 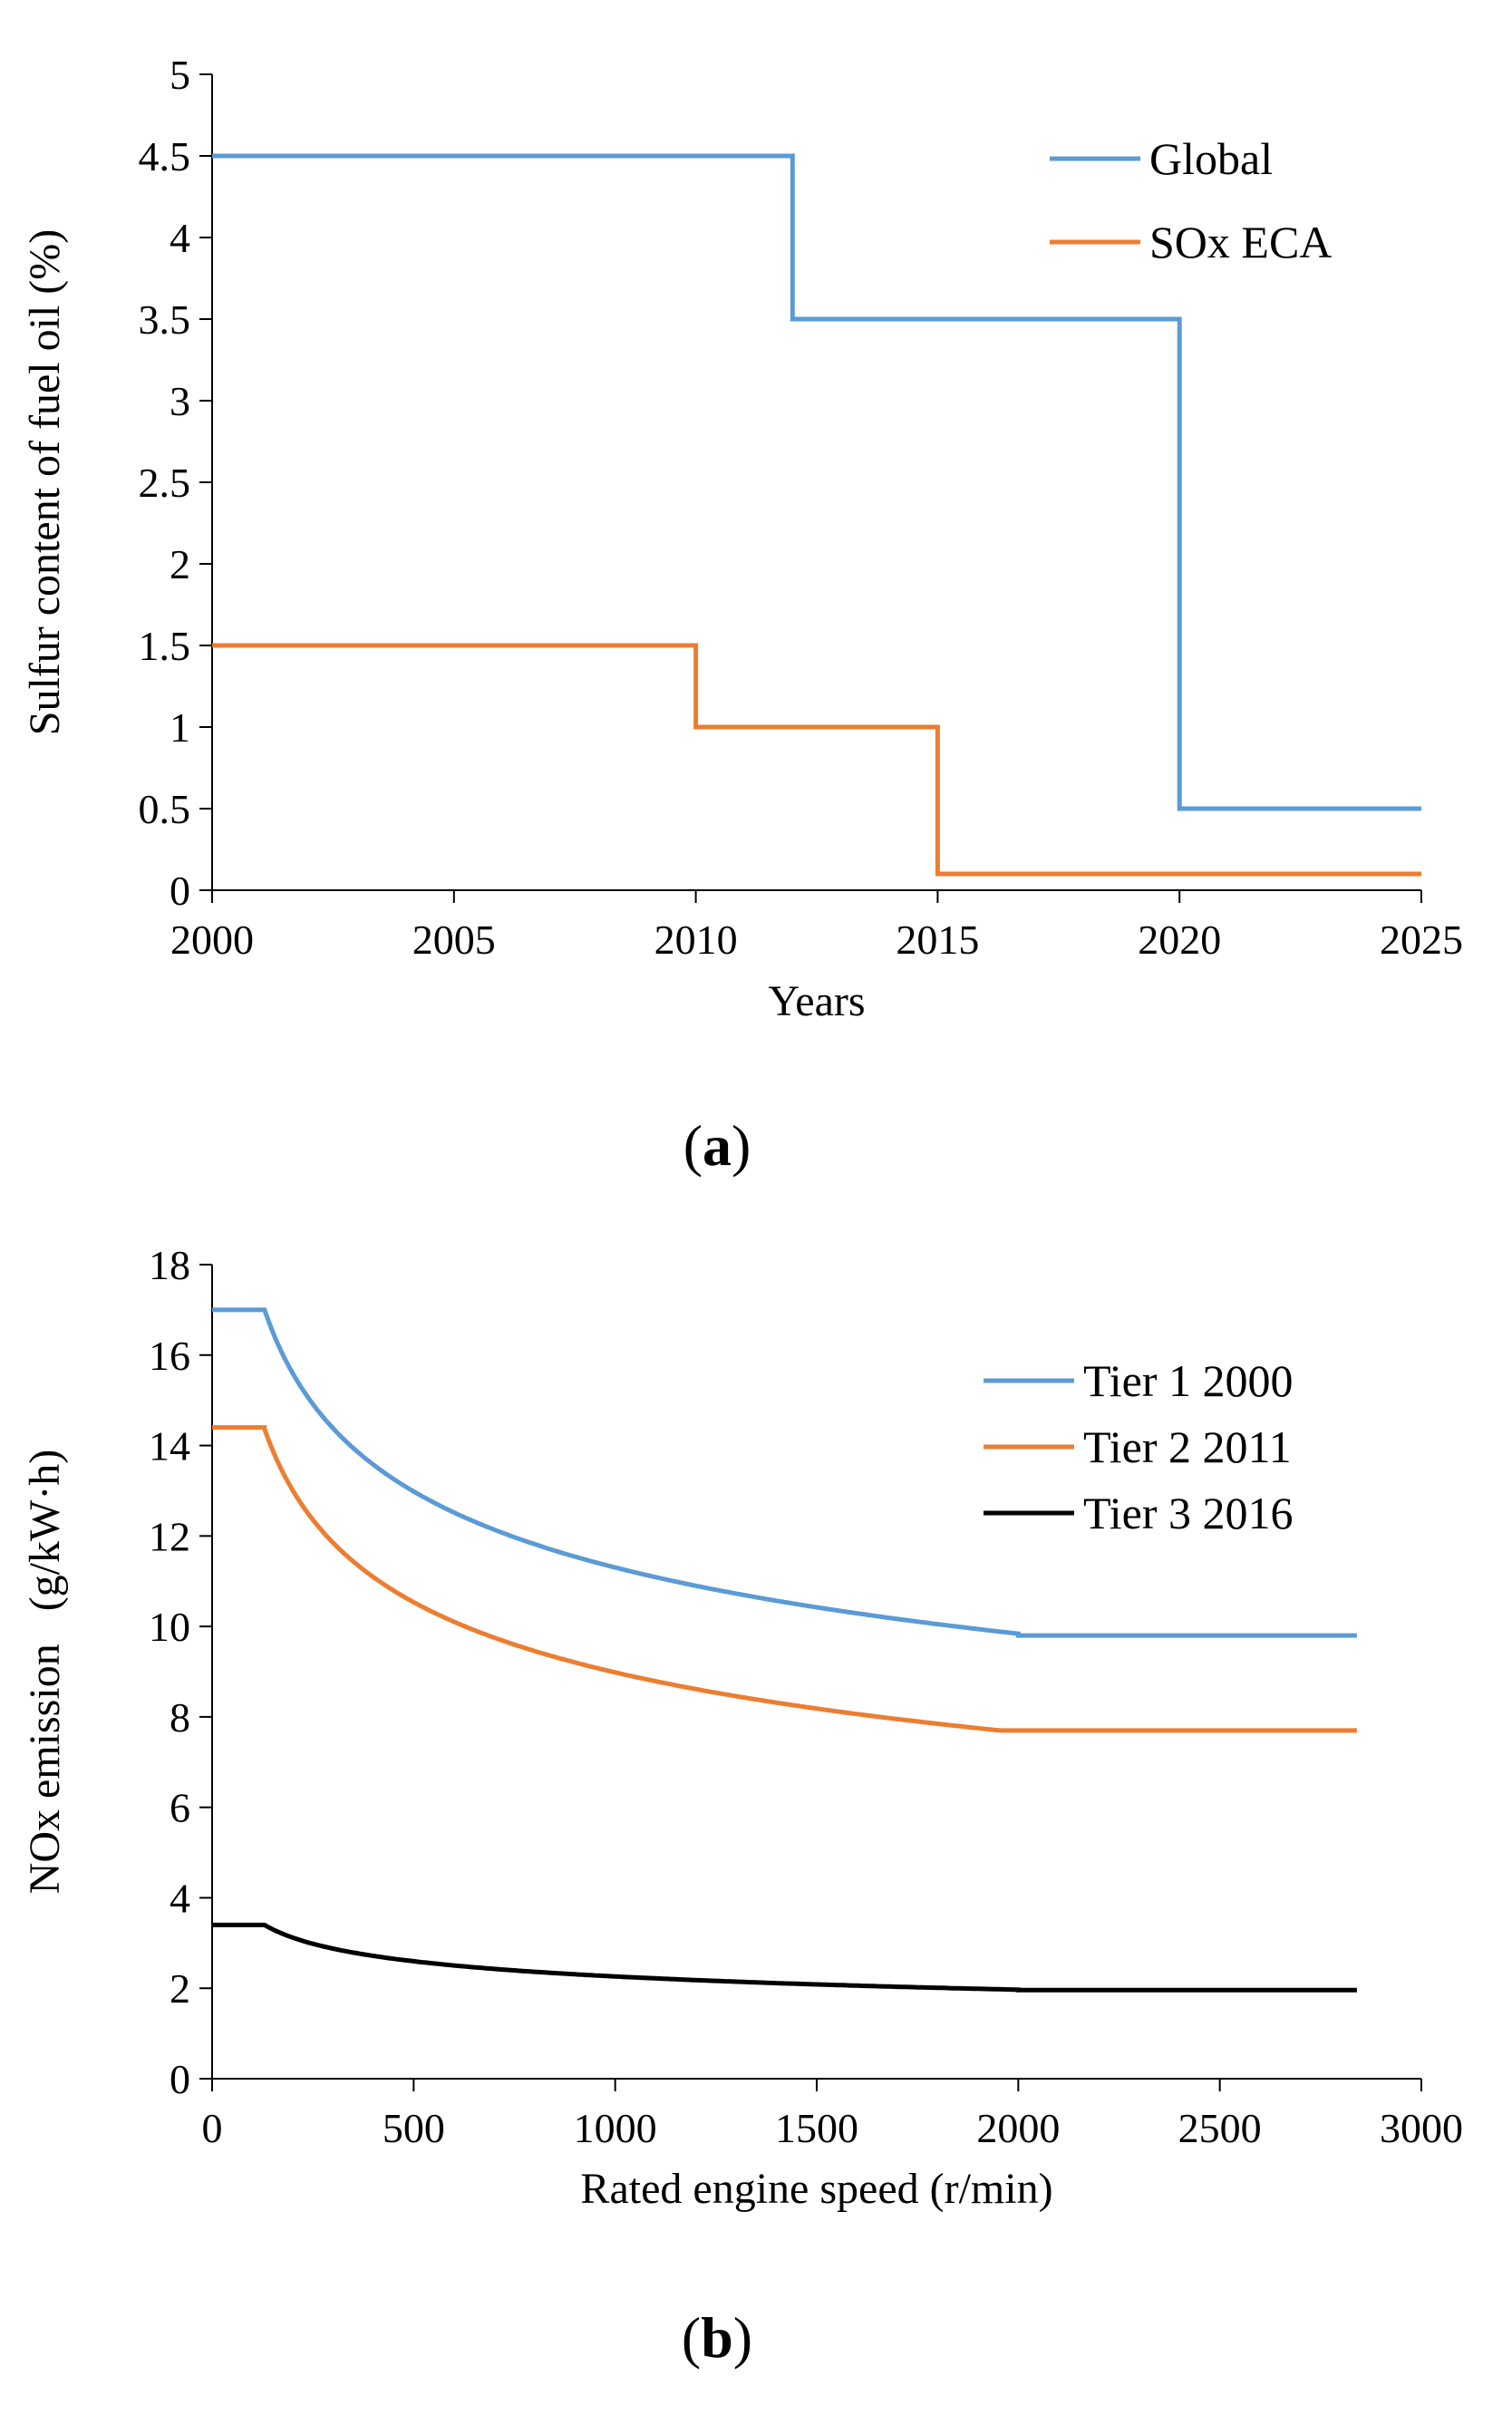 What do you see at coordinates (180, 1808) in the screenshot?
I see `chart-b-y-tick-label: 6` at bounding box center [180, 1808].